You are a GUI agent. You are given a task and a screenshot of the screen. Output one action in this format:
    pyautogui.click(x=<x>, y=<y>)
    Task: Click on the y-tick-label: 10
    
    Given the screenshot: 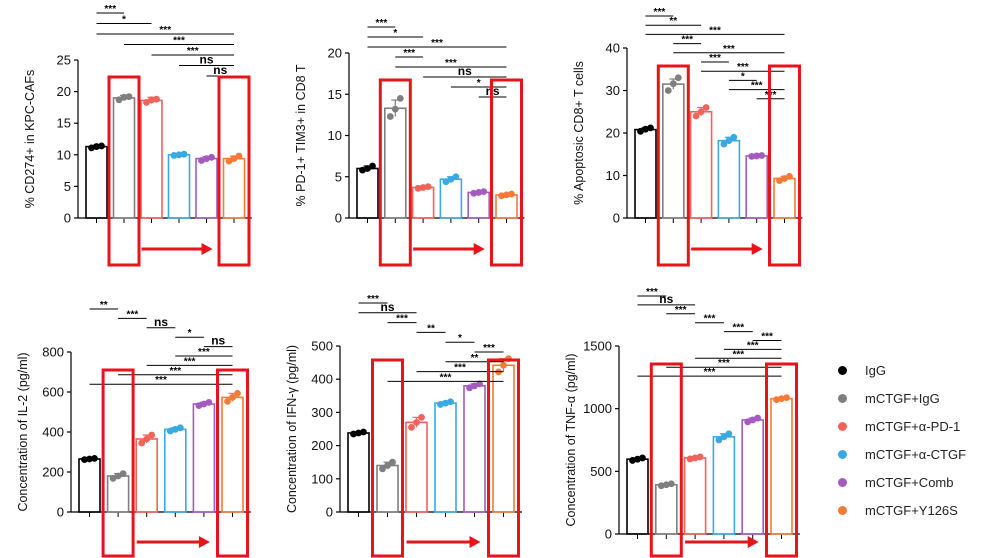 What is the action you would take?
    pyautogui.click(x=335, y=135)
    